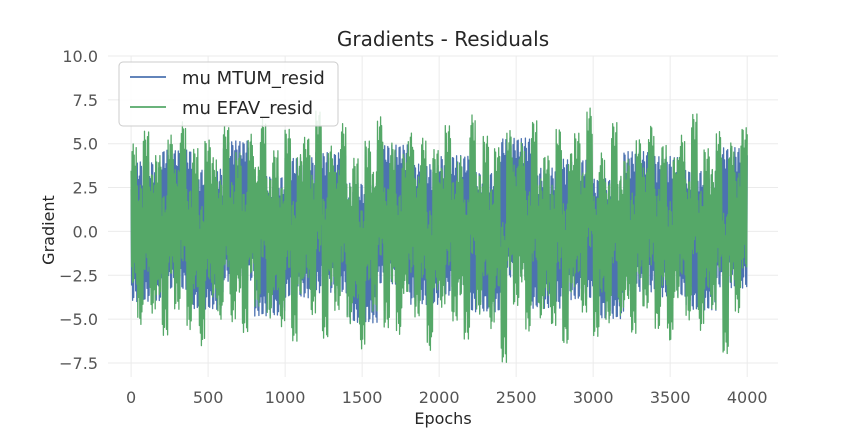 The width and height of the screenshot is (864, 432). Describe the element at coordinates (78, 363) in the screenshot. I see `y-tick-label: −7.5` at that location.